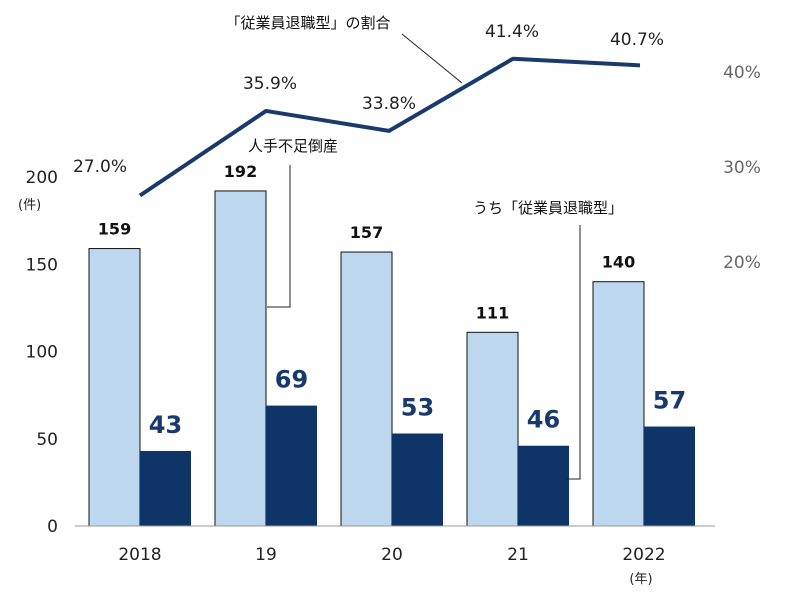 This screenshot has height=601, width=790. Describe the element at coordinates (114, 229) in the screenshot. I see `total-bar-label-2018: 159` at that location.